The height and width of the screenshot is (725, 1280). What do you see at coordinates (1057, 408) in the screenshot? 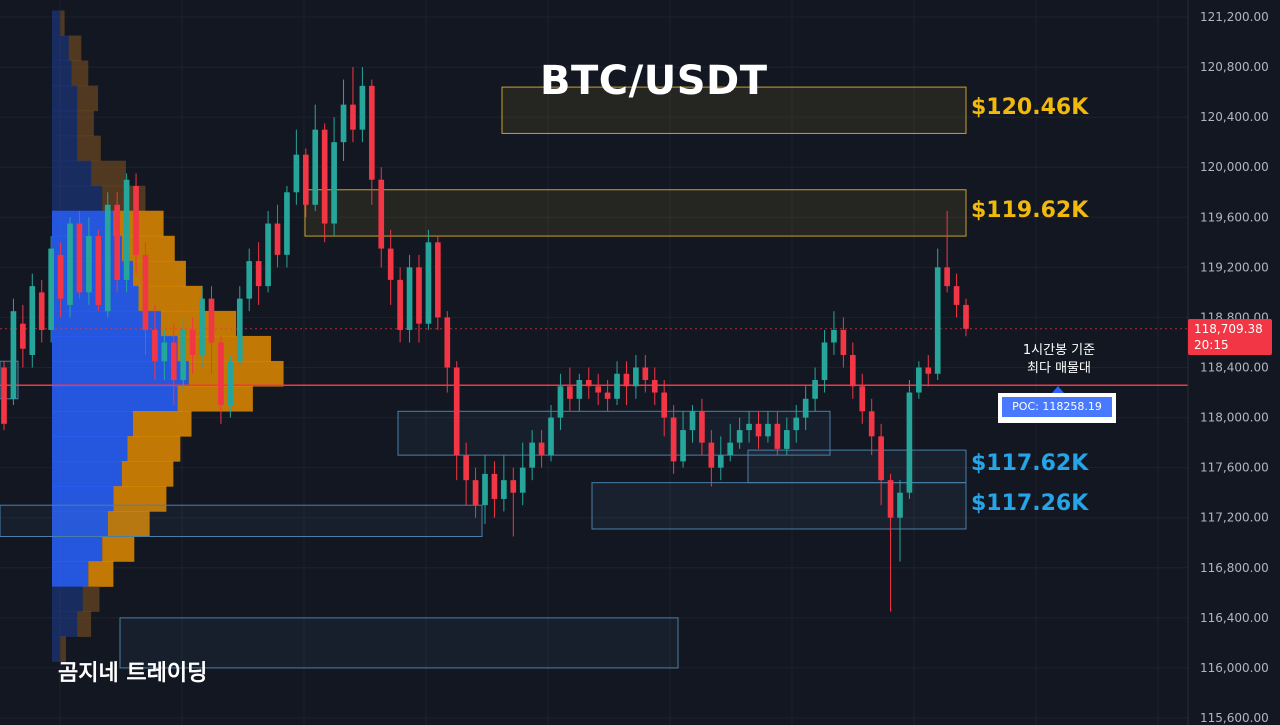
I see `poc-label-box: POC: 118258.19` at bounding box center [1057, 408].